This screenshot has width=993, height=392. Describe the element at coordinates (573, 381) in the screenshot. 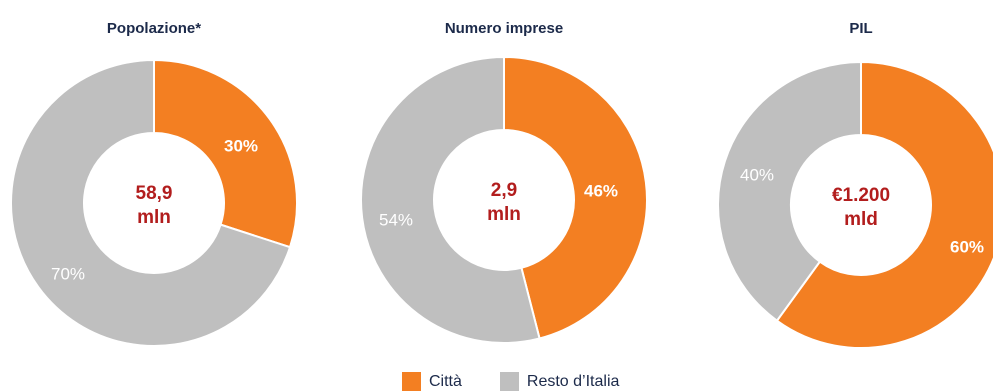

I see `legend-label-resto: Resto d’Italia` at that location.